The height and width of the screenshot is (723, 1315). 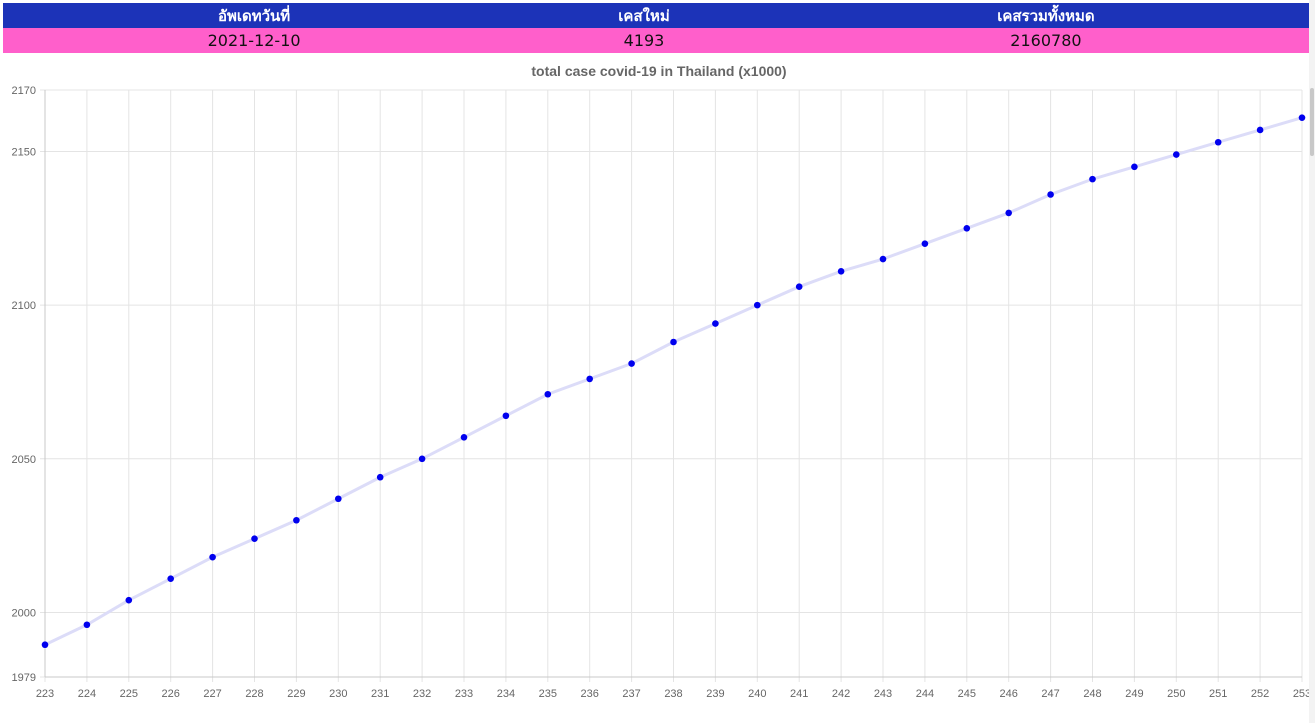 I want to click on x-tick-label: 226, so click(x=171, y=694).